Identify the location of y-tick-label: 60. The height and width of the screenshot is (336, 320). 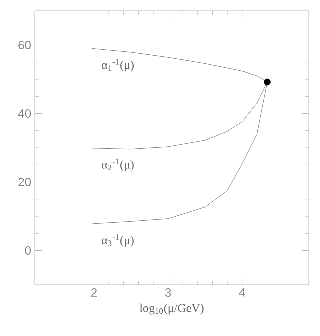
(25, 45).